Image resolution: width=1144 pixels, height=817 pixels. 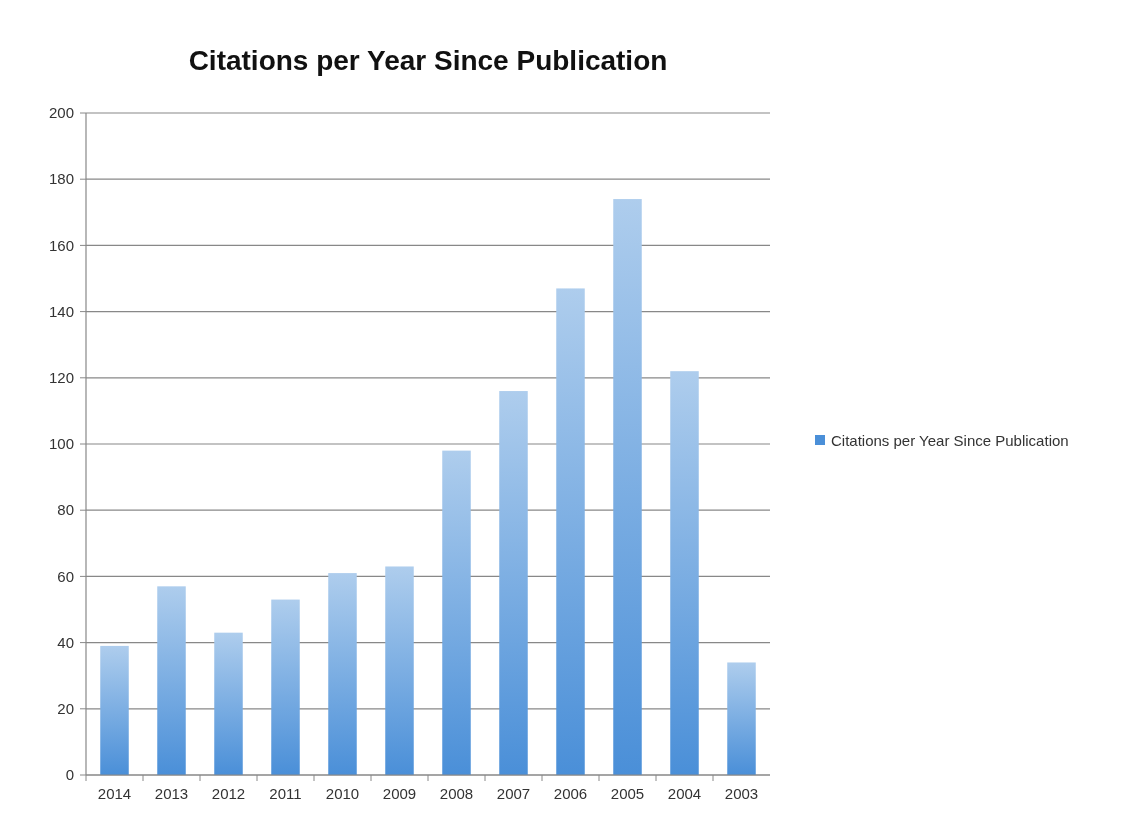 What do you see at coordinates (65, 642) in the screenshot?
I see `y-tick-label: 40` at bounding box center [65, 642].